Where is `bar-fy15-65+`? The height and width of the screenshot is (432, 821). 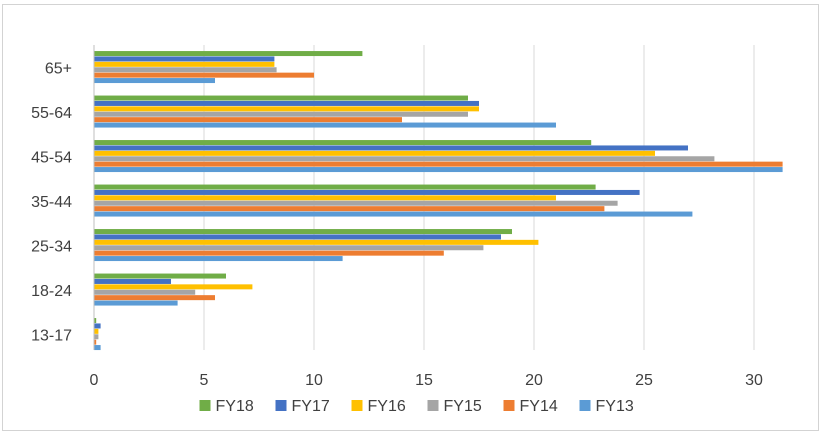 bar-fy15-65+ is located at coordinates (185, 70).